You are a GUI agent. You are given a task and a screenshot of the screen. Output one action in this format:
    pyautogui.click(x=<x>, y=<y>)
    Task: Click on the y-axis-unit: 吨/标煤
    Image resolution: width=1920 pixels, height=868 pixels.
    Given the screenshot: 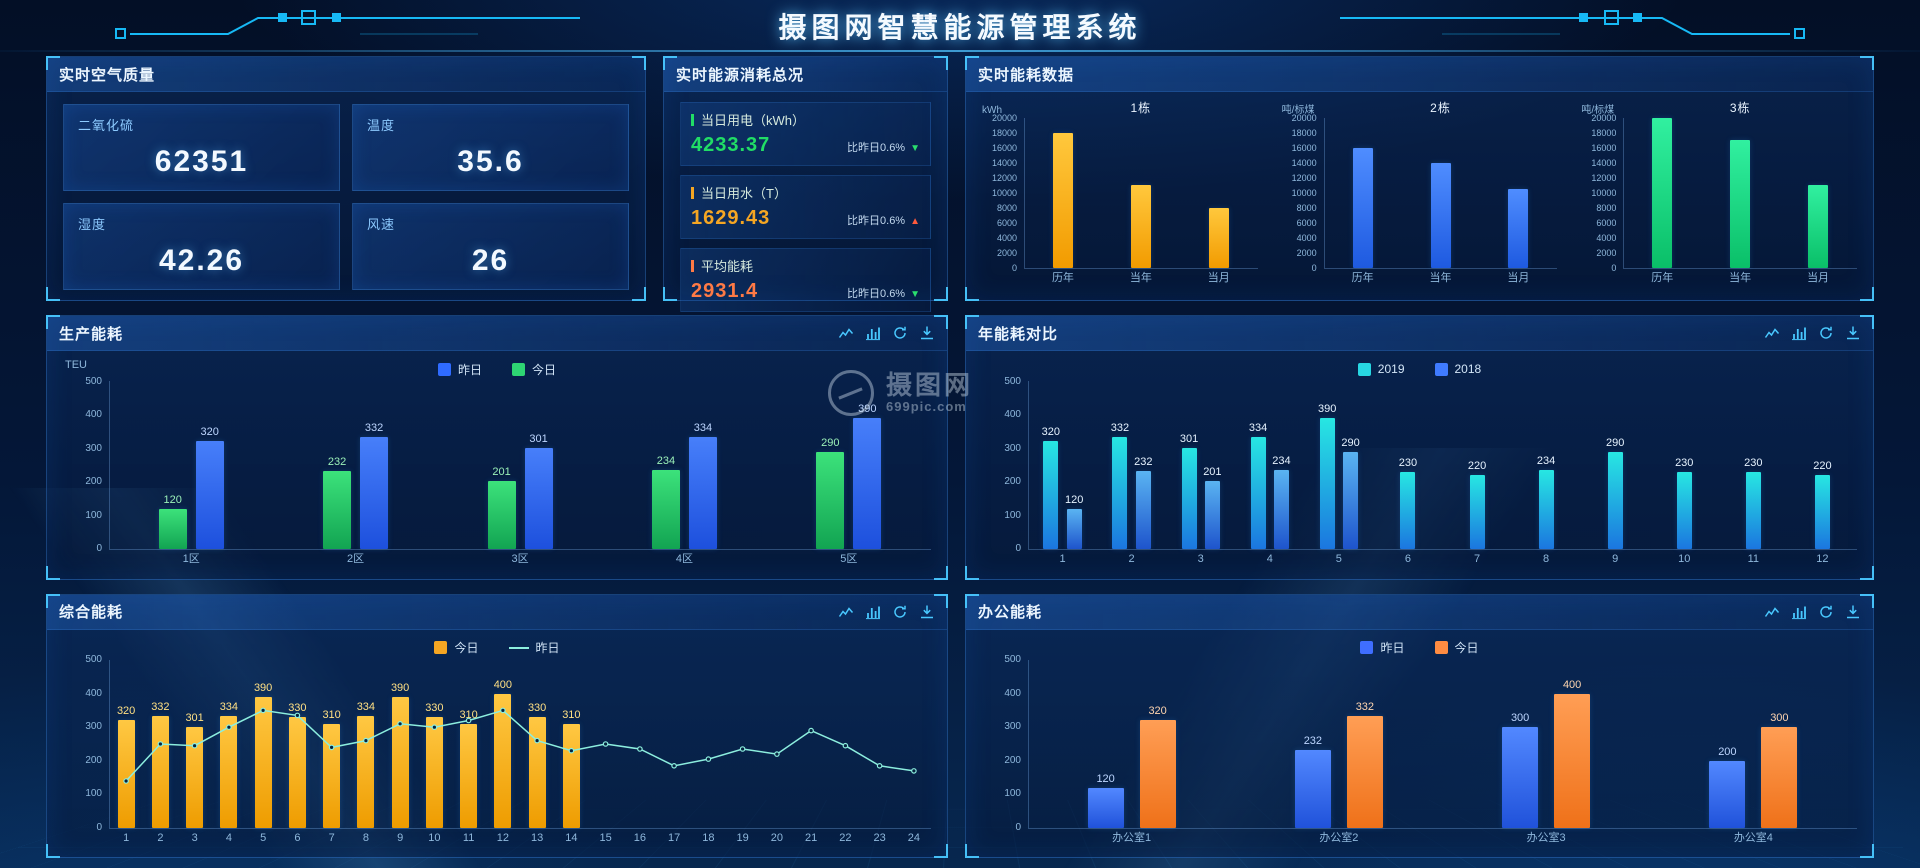 What is the action you would take?
    pyautogui.click(x=1598, y=110)
    